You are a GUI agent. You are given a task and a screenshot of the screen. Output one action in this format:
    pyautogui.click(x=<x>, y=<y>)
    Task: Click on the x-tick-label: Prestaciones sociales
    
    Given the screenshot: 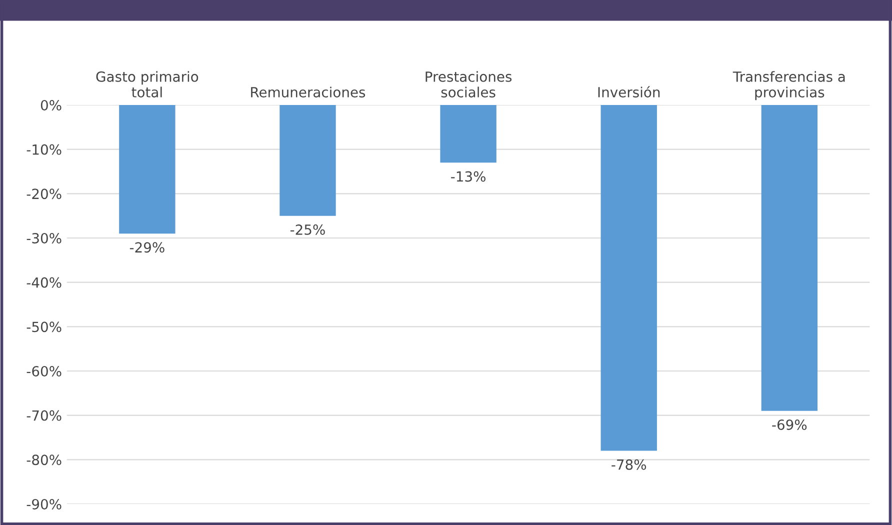 What is the action you would take?
    pyautogui.click(x=469, y=84)
    